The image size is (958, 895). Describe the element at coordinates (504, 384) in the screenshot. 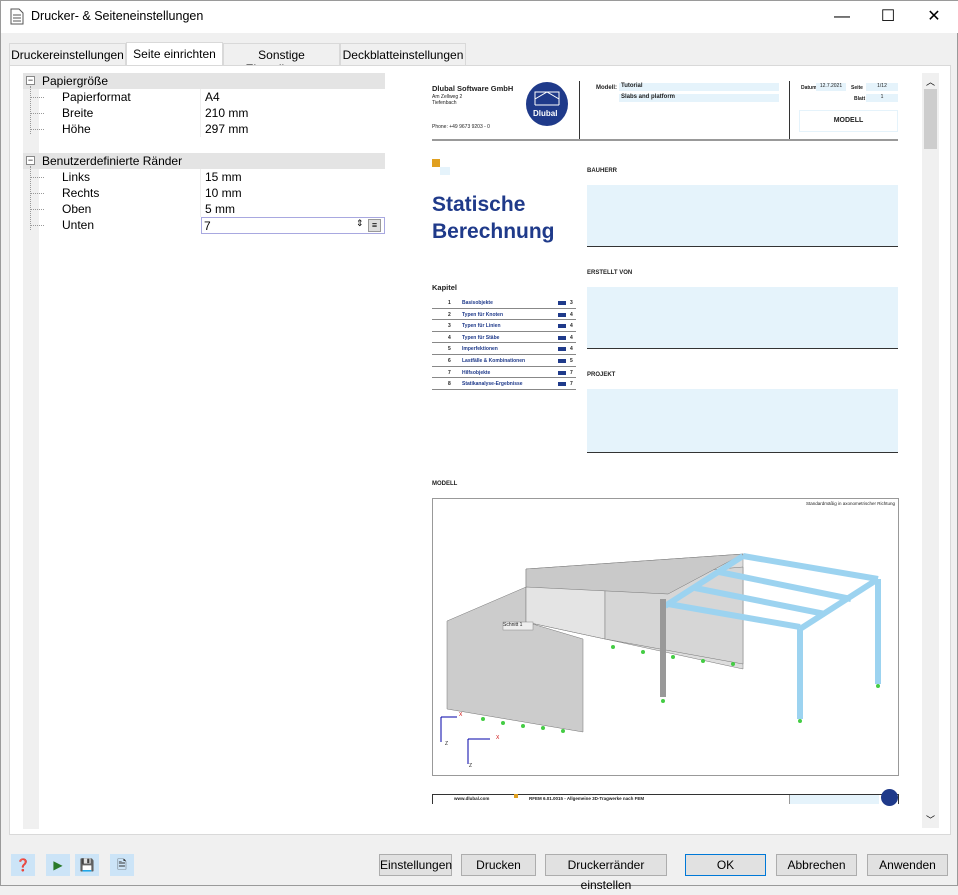

I see `chapter-item: 8 Statikanalyse-Ergebnisse 7` at that location.